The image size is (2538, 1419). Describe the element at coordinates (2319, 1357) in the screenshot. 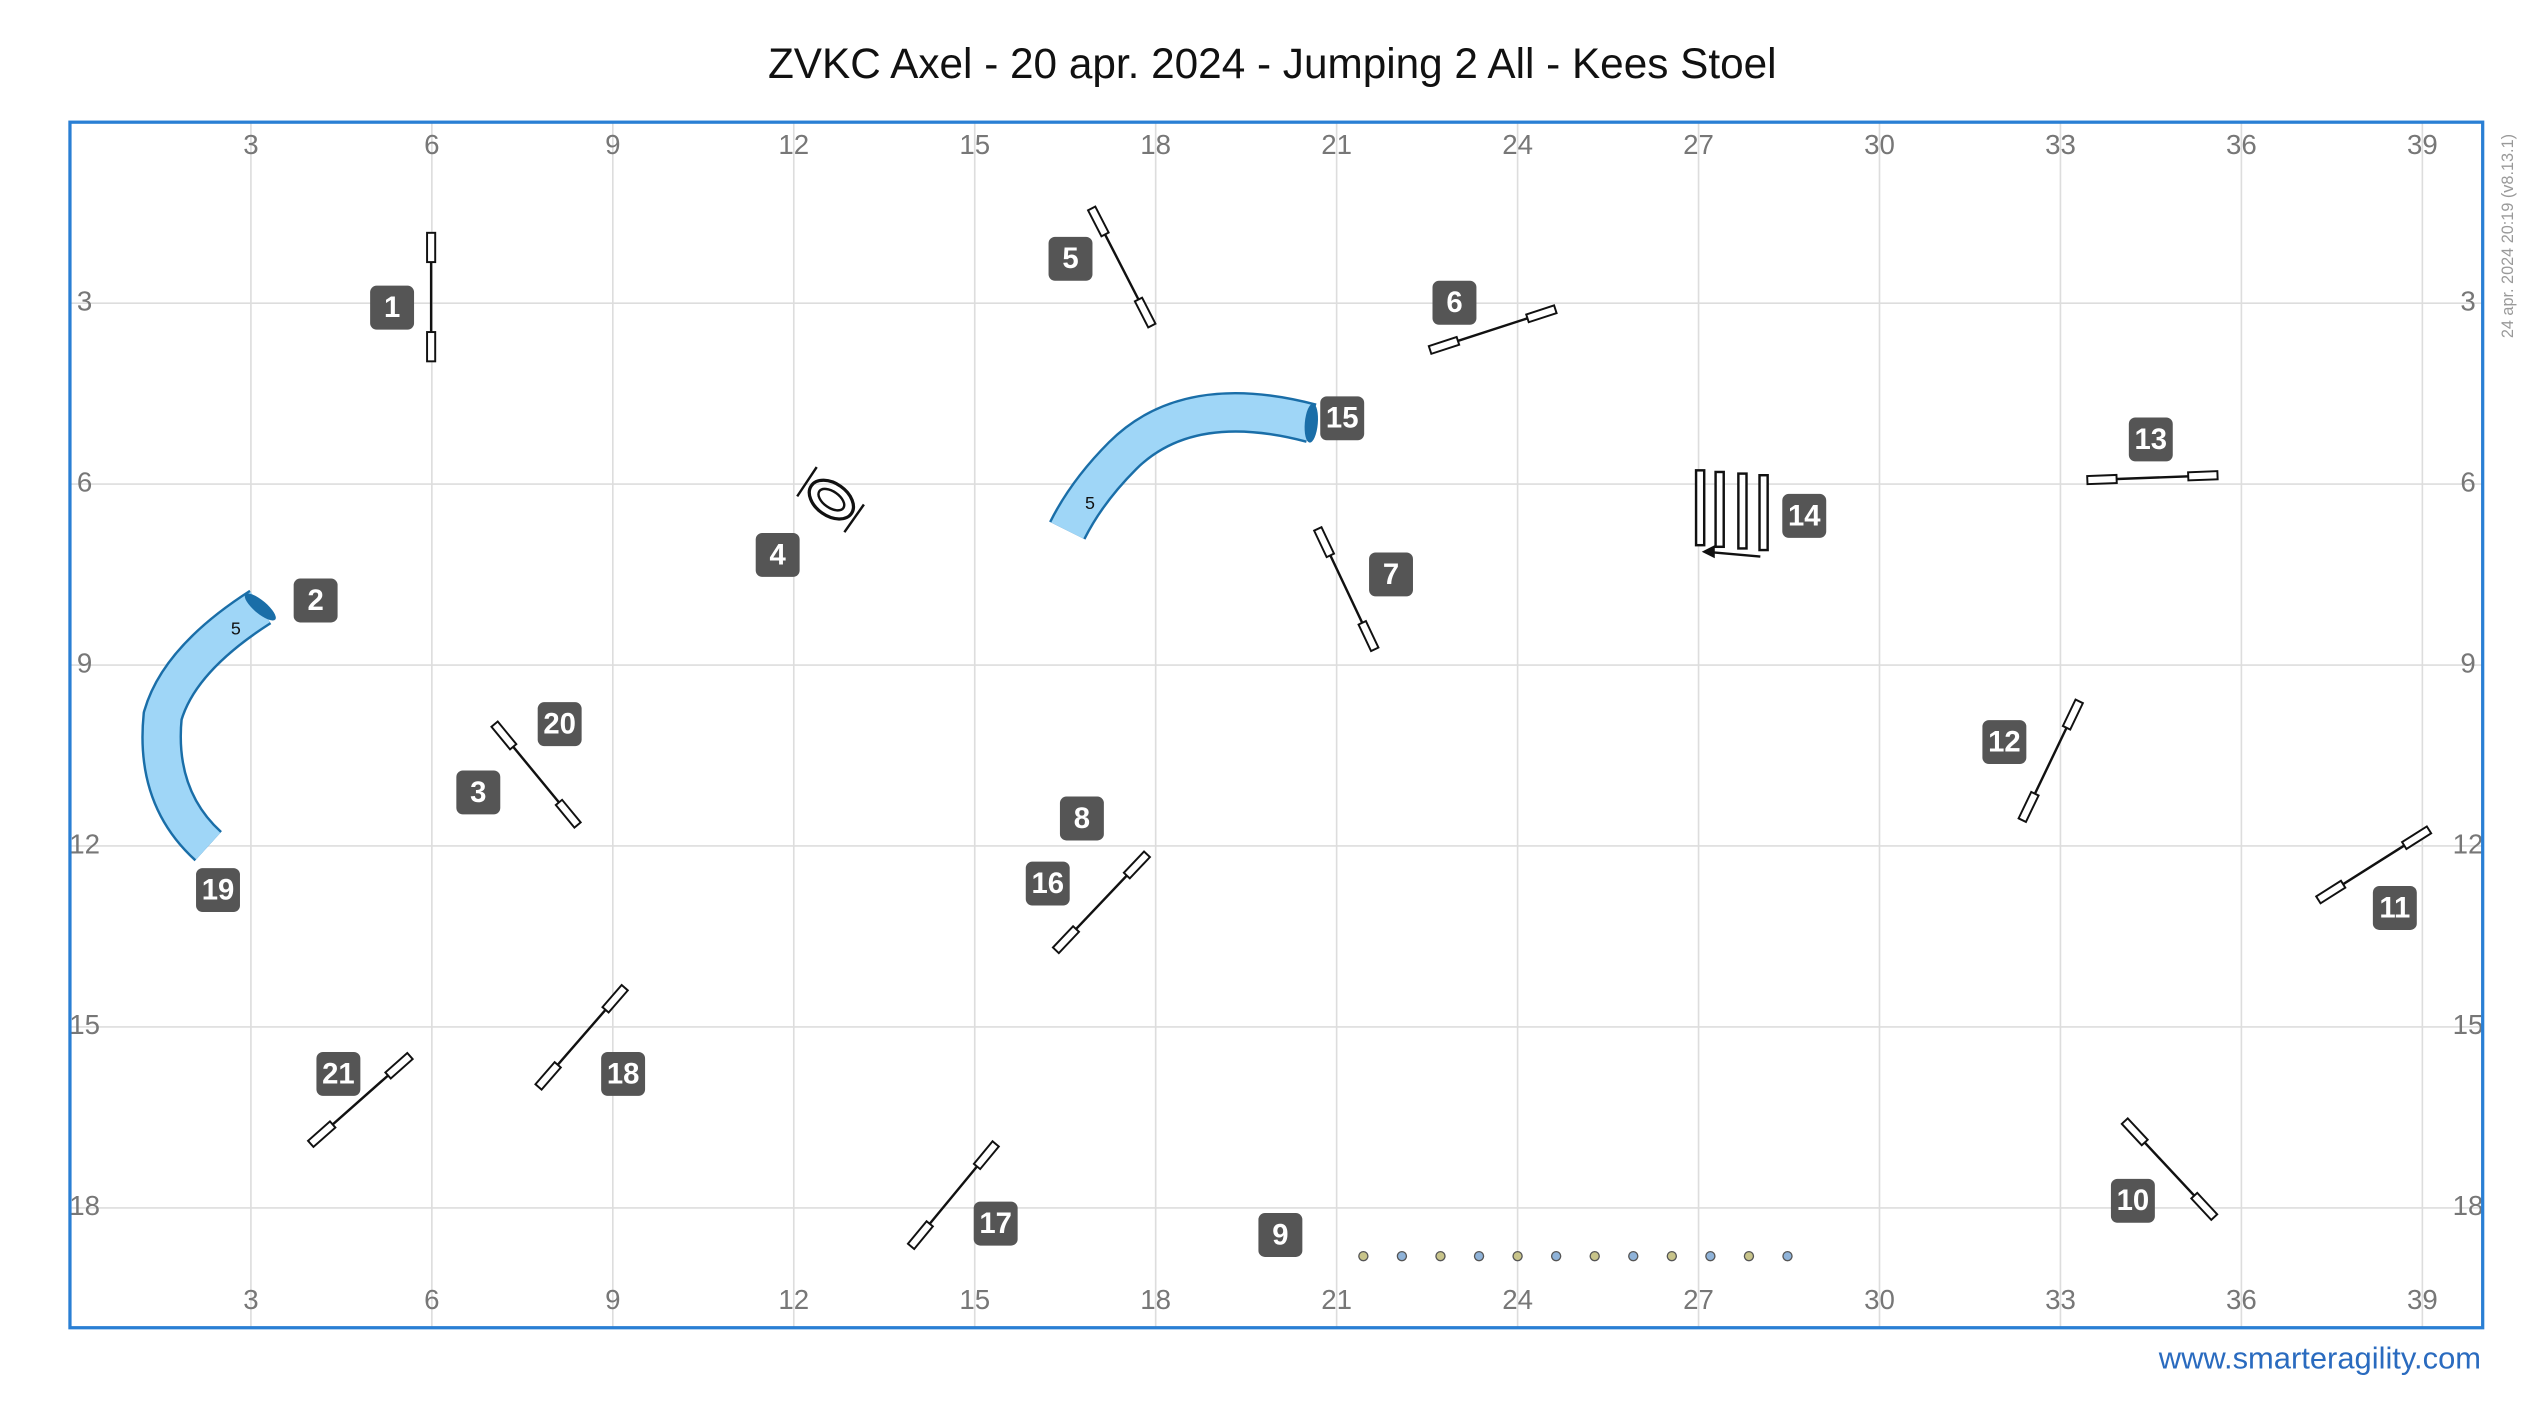

I see `footer-link: www.smarteragility.com` at that location.